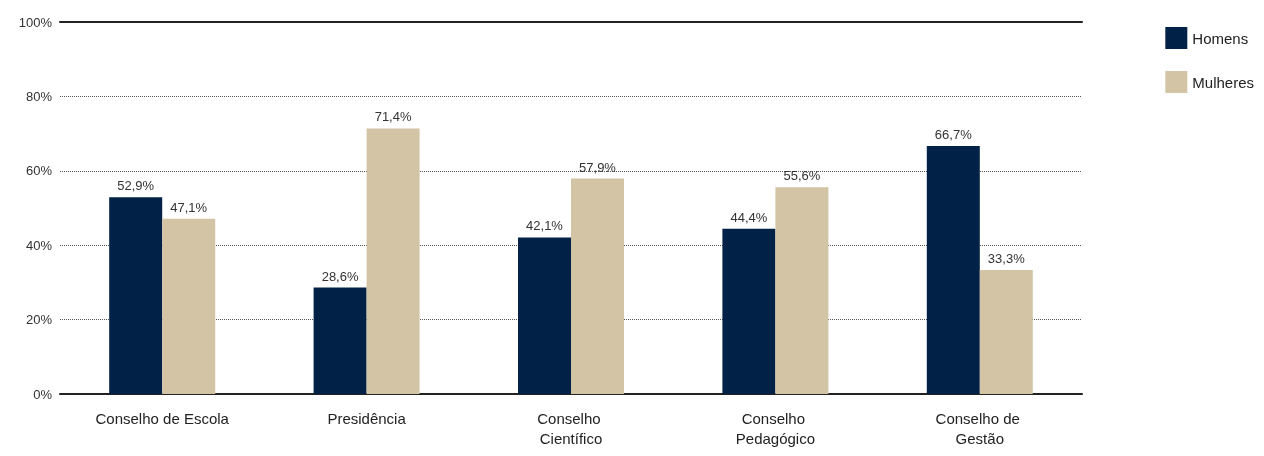 This screenshot has width=1264, height=456. What do you see at coordinates (979, 428) in the screenshot?
I see `x-tick-label: Conselho de Gestão` at bounding box center [979, 428].